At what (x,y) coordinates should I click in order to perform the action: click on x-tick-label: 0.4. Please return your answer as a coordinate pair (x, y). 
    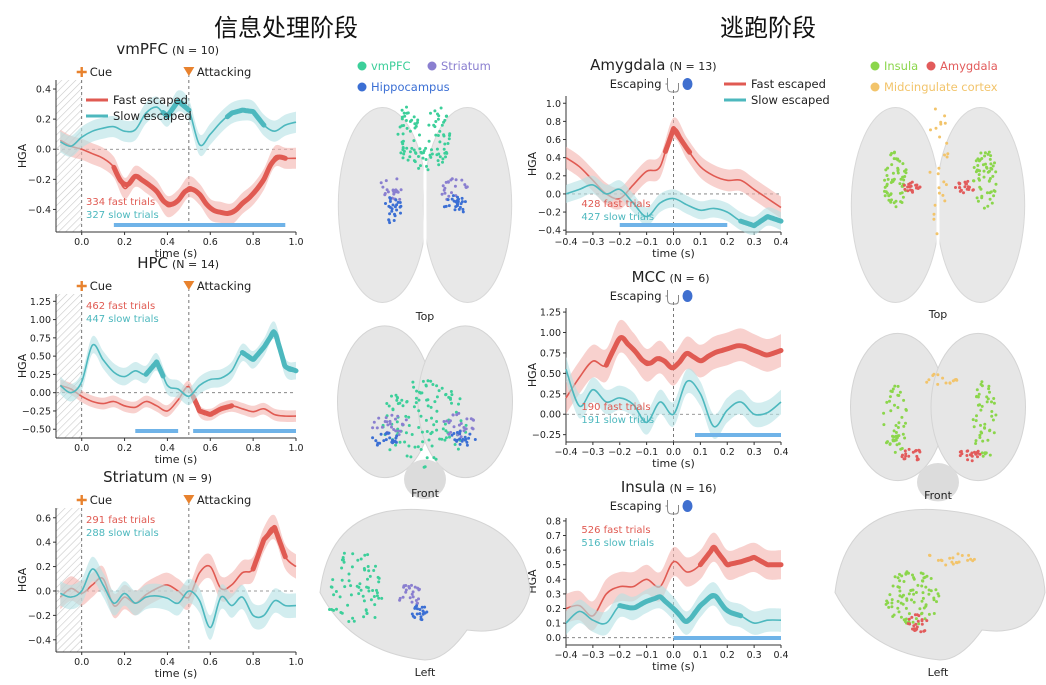
    Looking at the image, I should click on (167, 448).